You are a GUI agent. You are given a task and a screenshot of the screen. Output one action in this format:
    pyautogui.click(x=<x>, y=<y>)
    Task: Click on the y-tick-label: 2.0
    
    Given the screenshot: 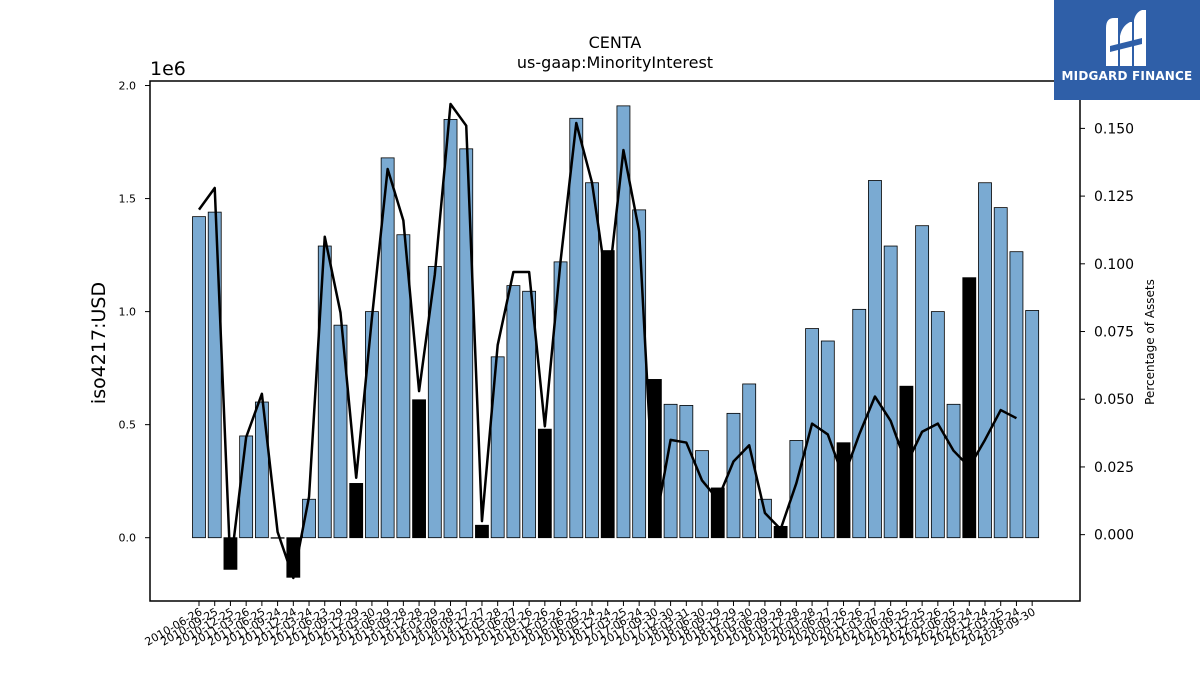 What is the action you would take?
    pyautogui.click(x=128, y=86)
    